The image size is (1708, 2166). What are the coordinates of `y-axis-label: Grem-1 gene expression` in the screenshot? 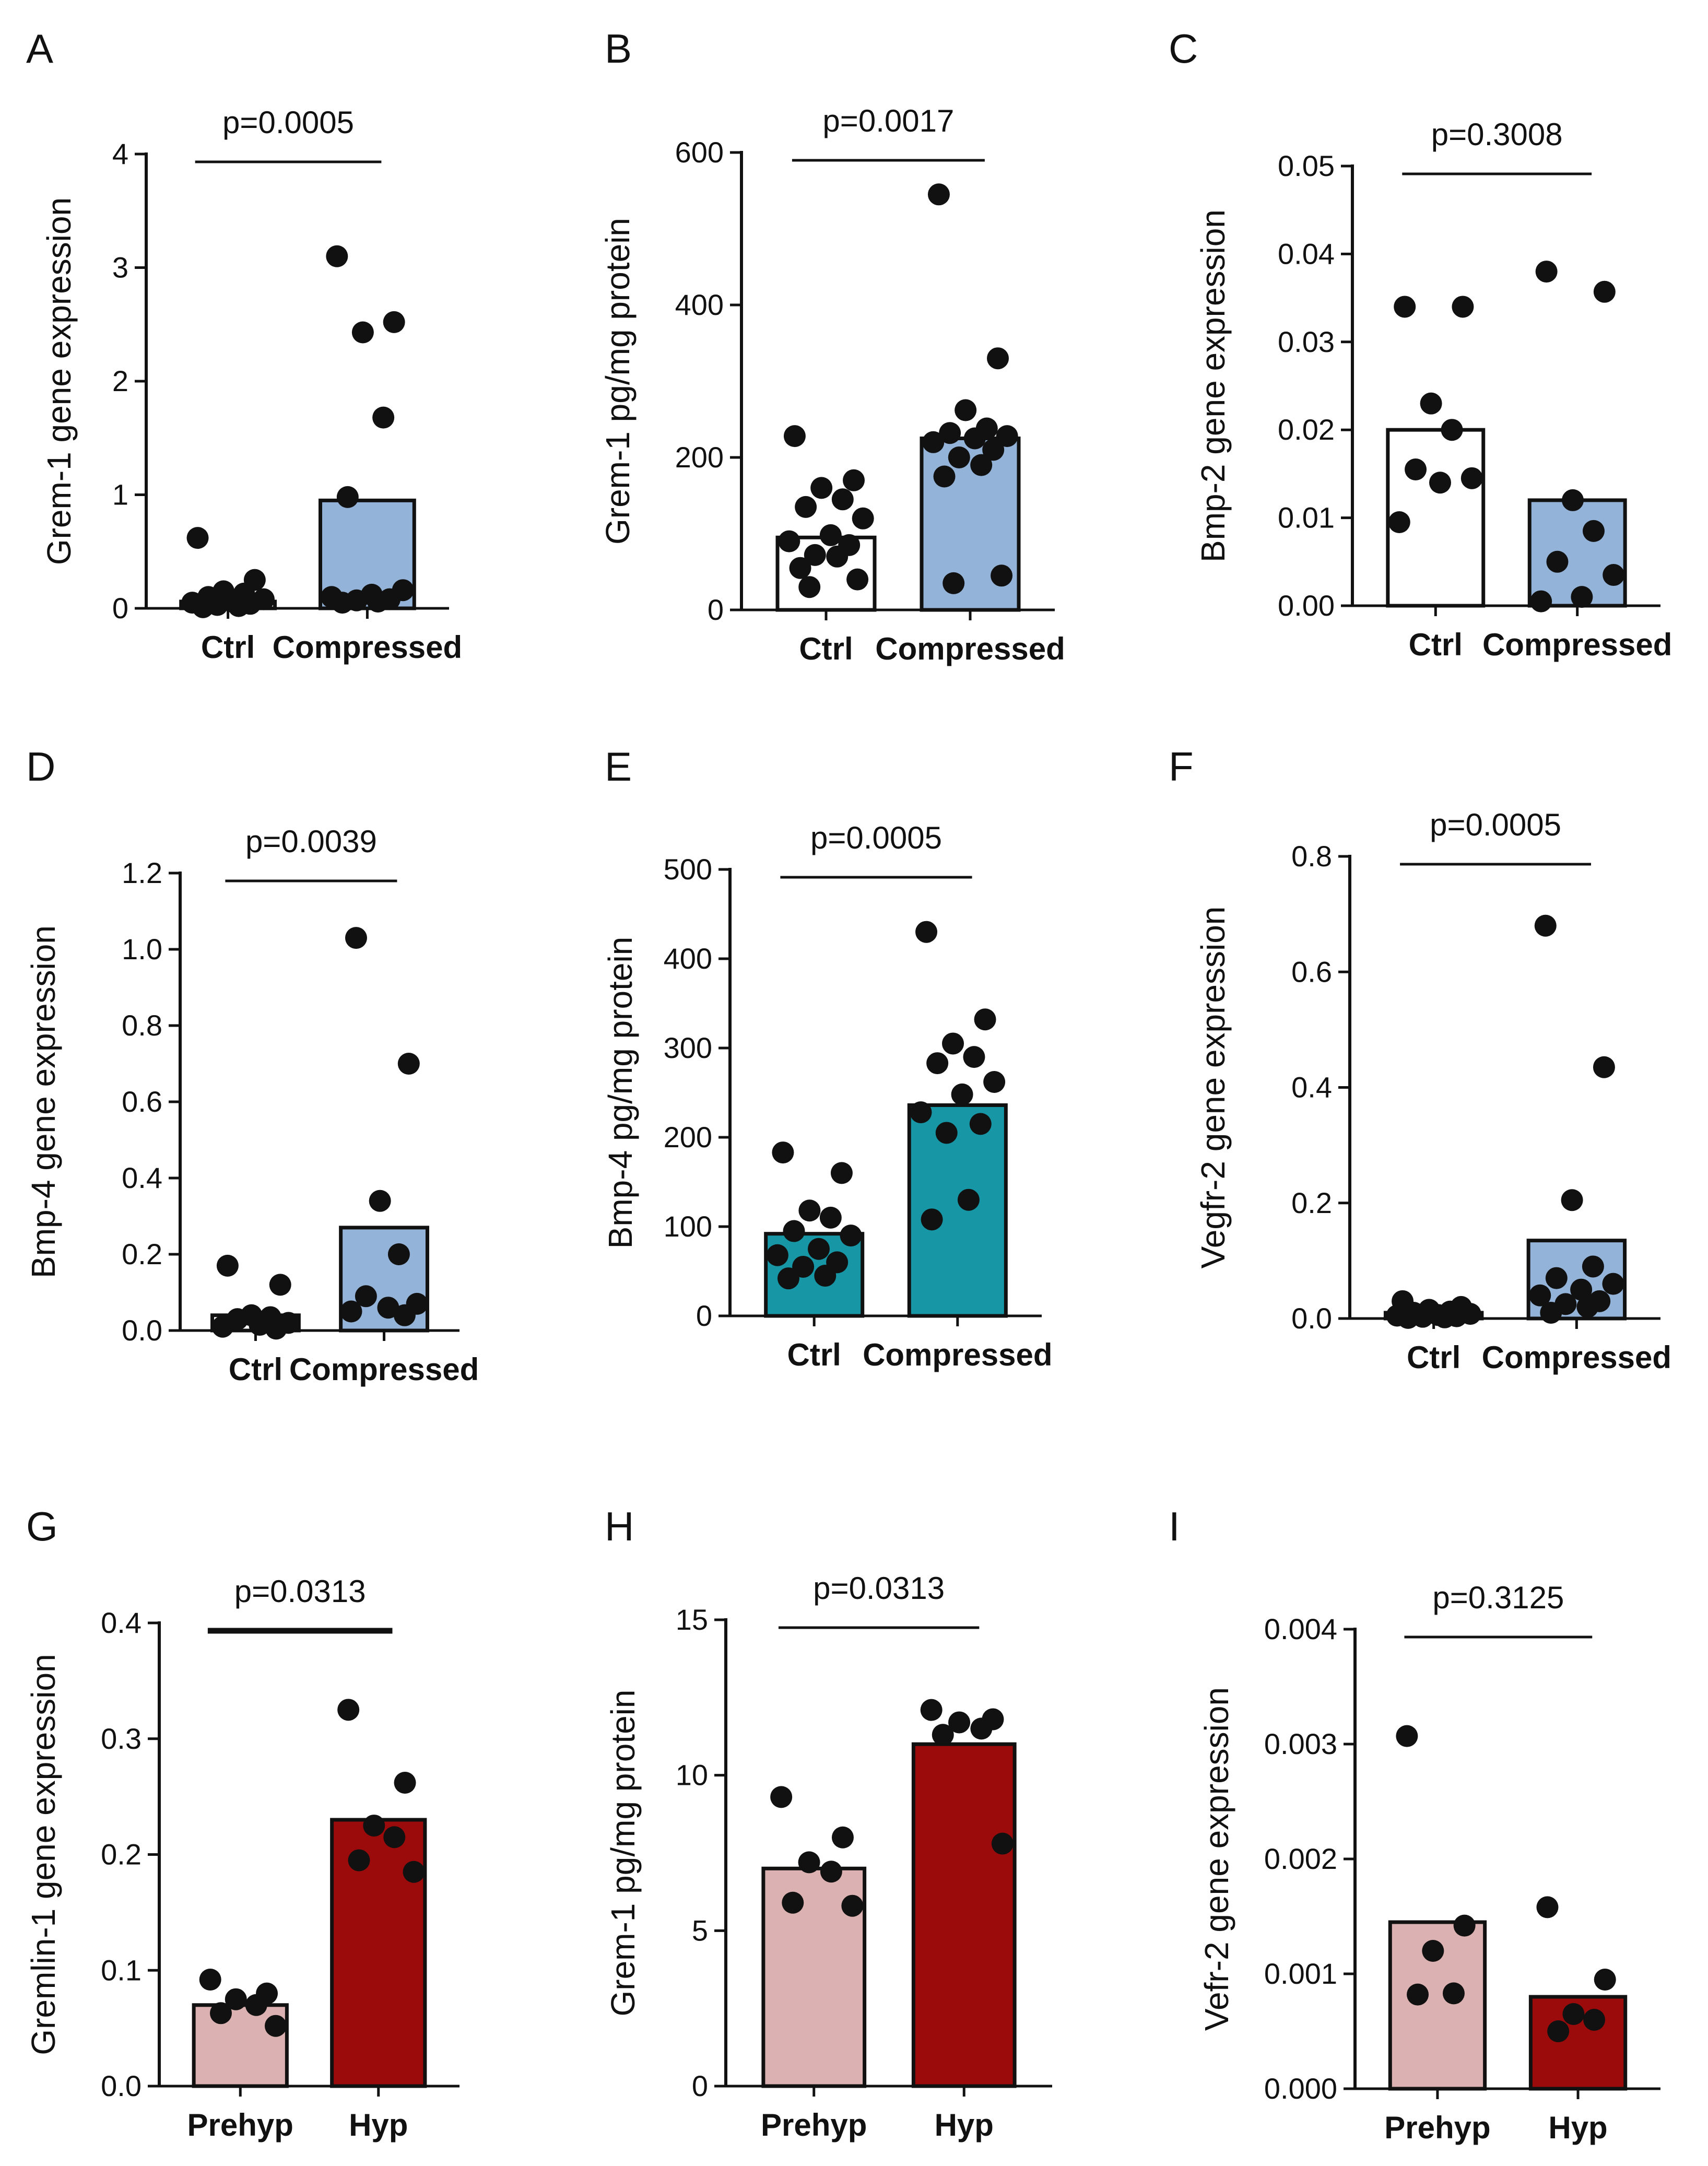 It's located at (59, 381).